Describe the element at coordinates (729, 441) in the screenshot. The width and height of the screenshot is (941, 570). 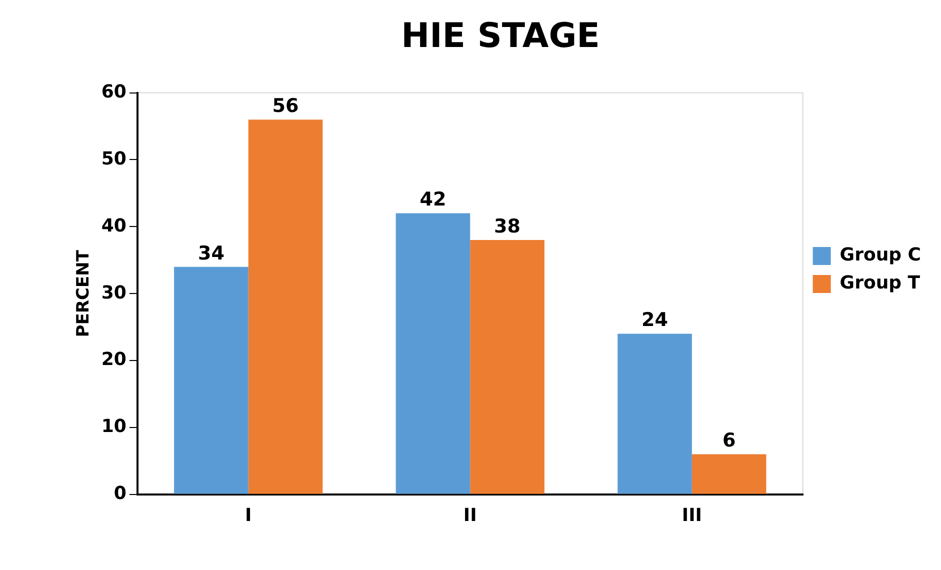
I see `data-label: 6` at that location.